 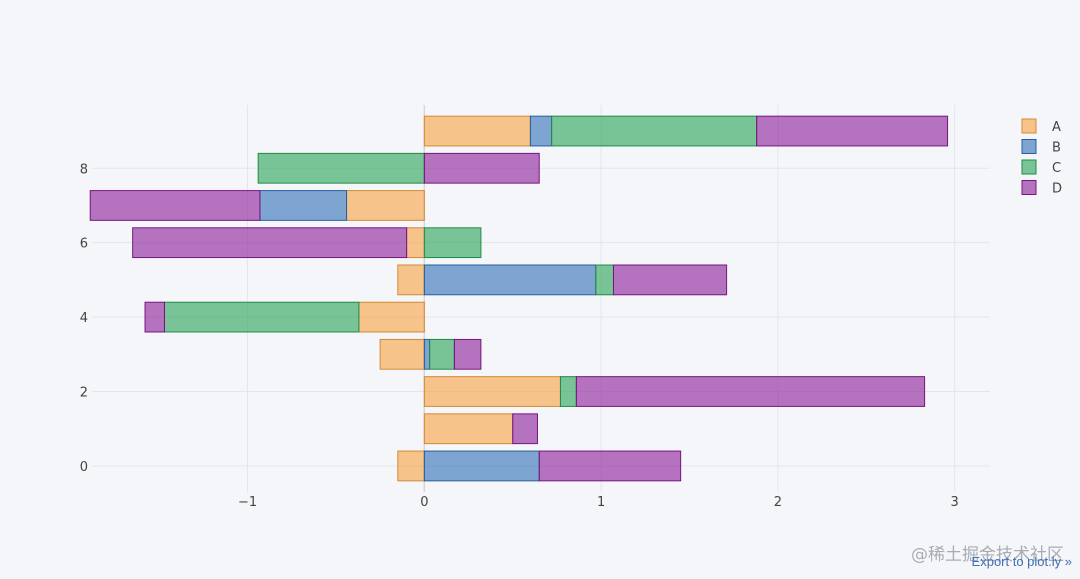 I want to click on legend-label-C: C, so click(x=1056, y=168).